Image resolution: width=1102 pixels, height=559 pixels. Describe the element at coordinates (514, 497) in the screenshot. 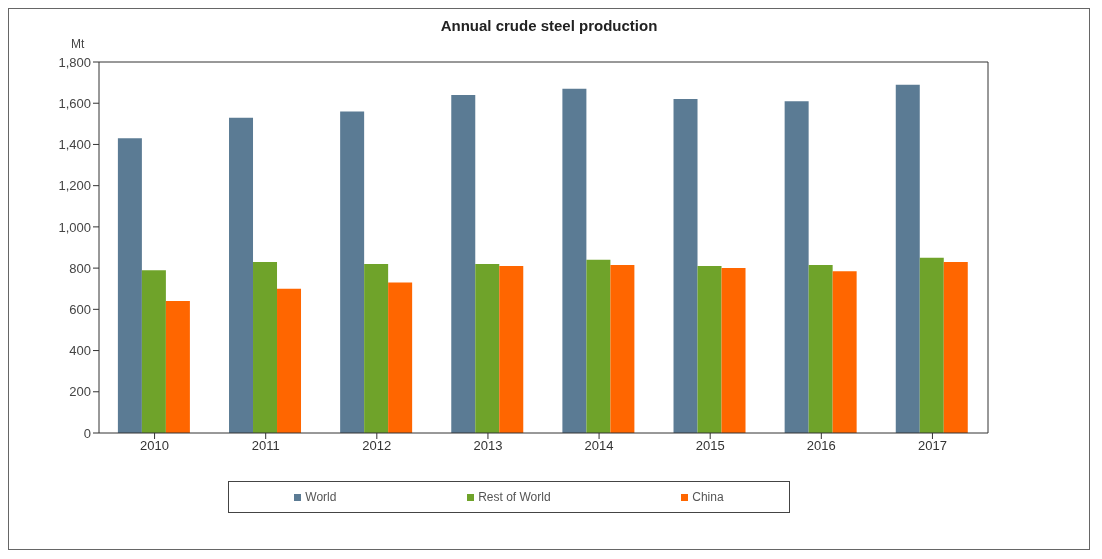

I see `legend-label: Rest of World` at that location.